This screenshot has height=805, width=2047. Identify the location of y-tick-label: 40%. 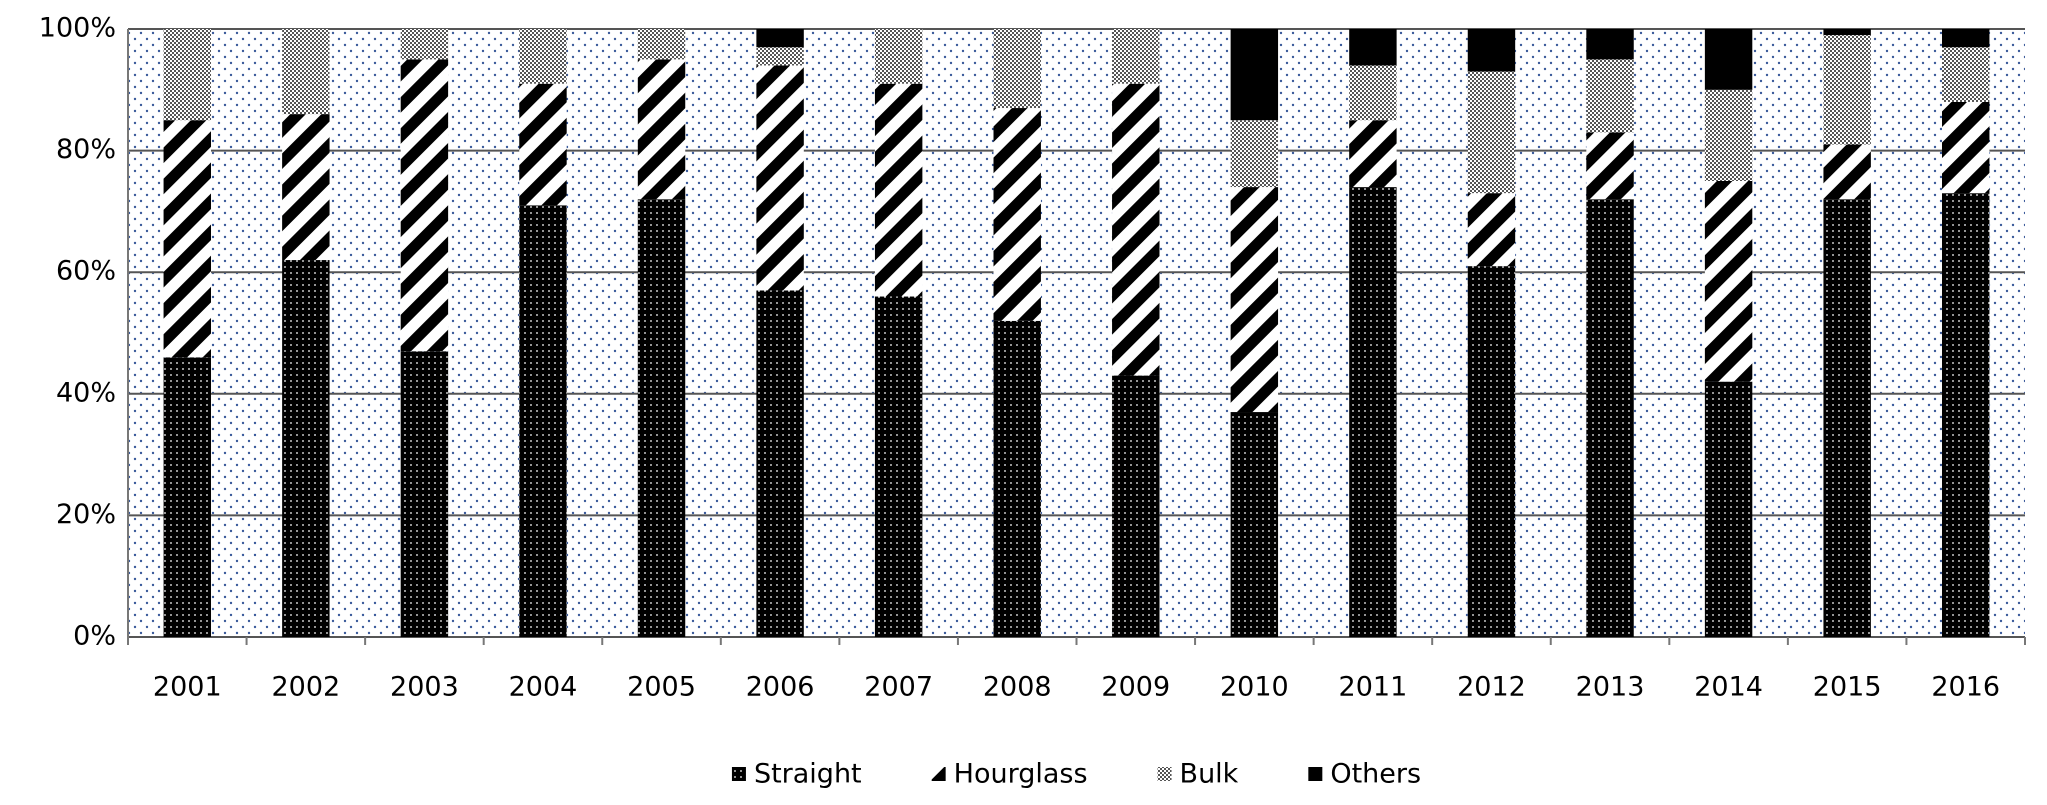
(86, 392).